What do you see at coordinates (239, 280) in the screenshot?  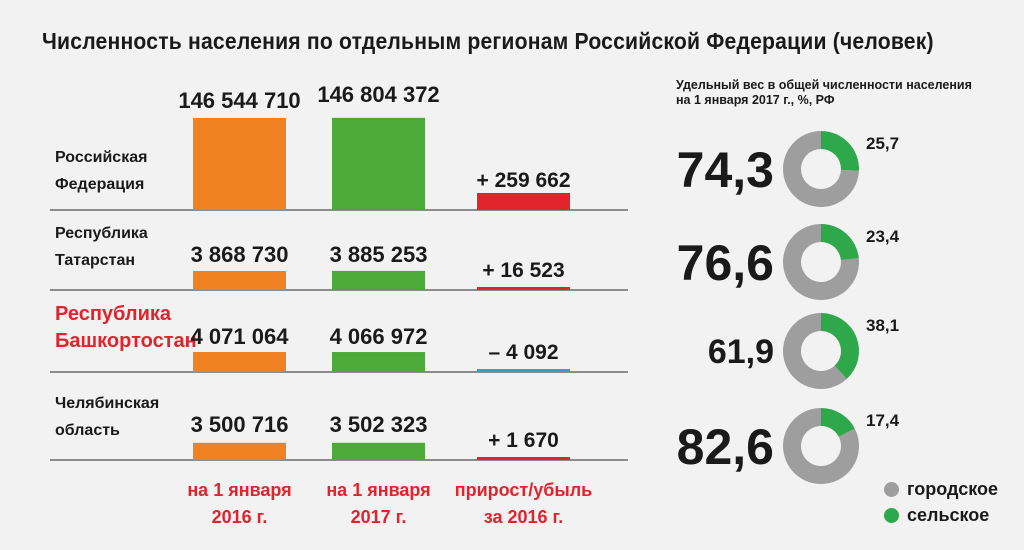 I see `bar-2016-tatarstan` at bounding box center [239, 280].